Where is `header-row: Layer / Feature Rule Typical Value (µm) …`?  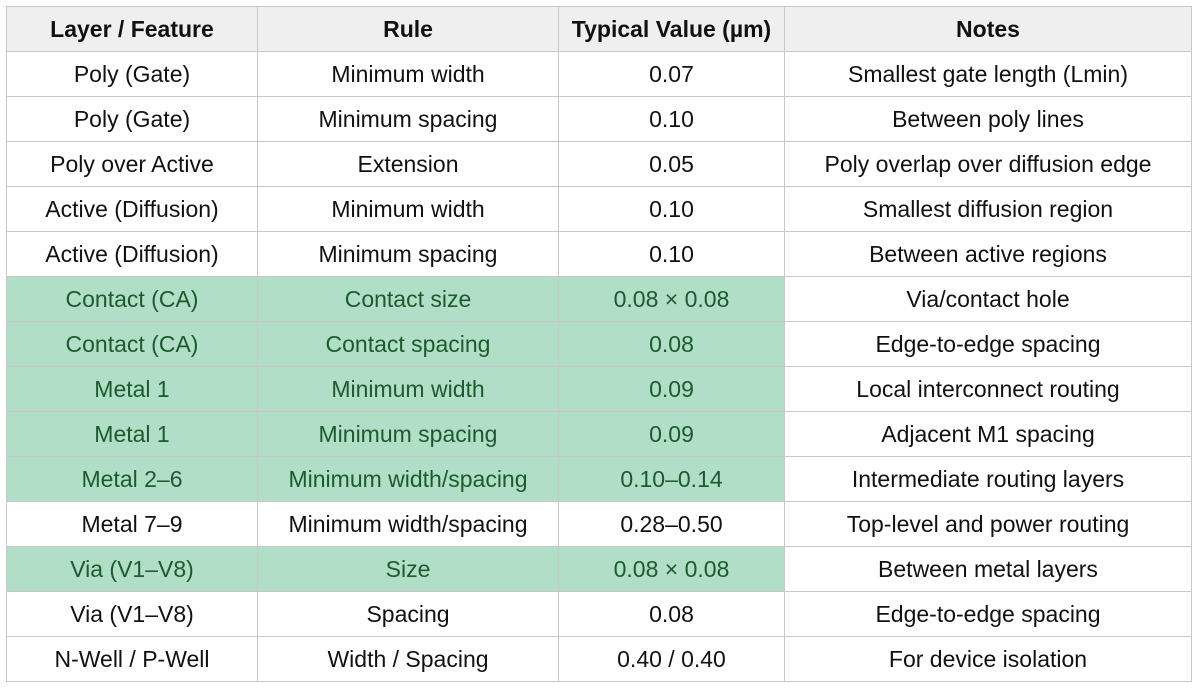 header-row: Layer / Feature Rule Typical Value (µm) … is located at coordinates (599, 29).